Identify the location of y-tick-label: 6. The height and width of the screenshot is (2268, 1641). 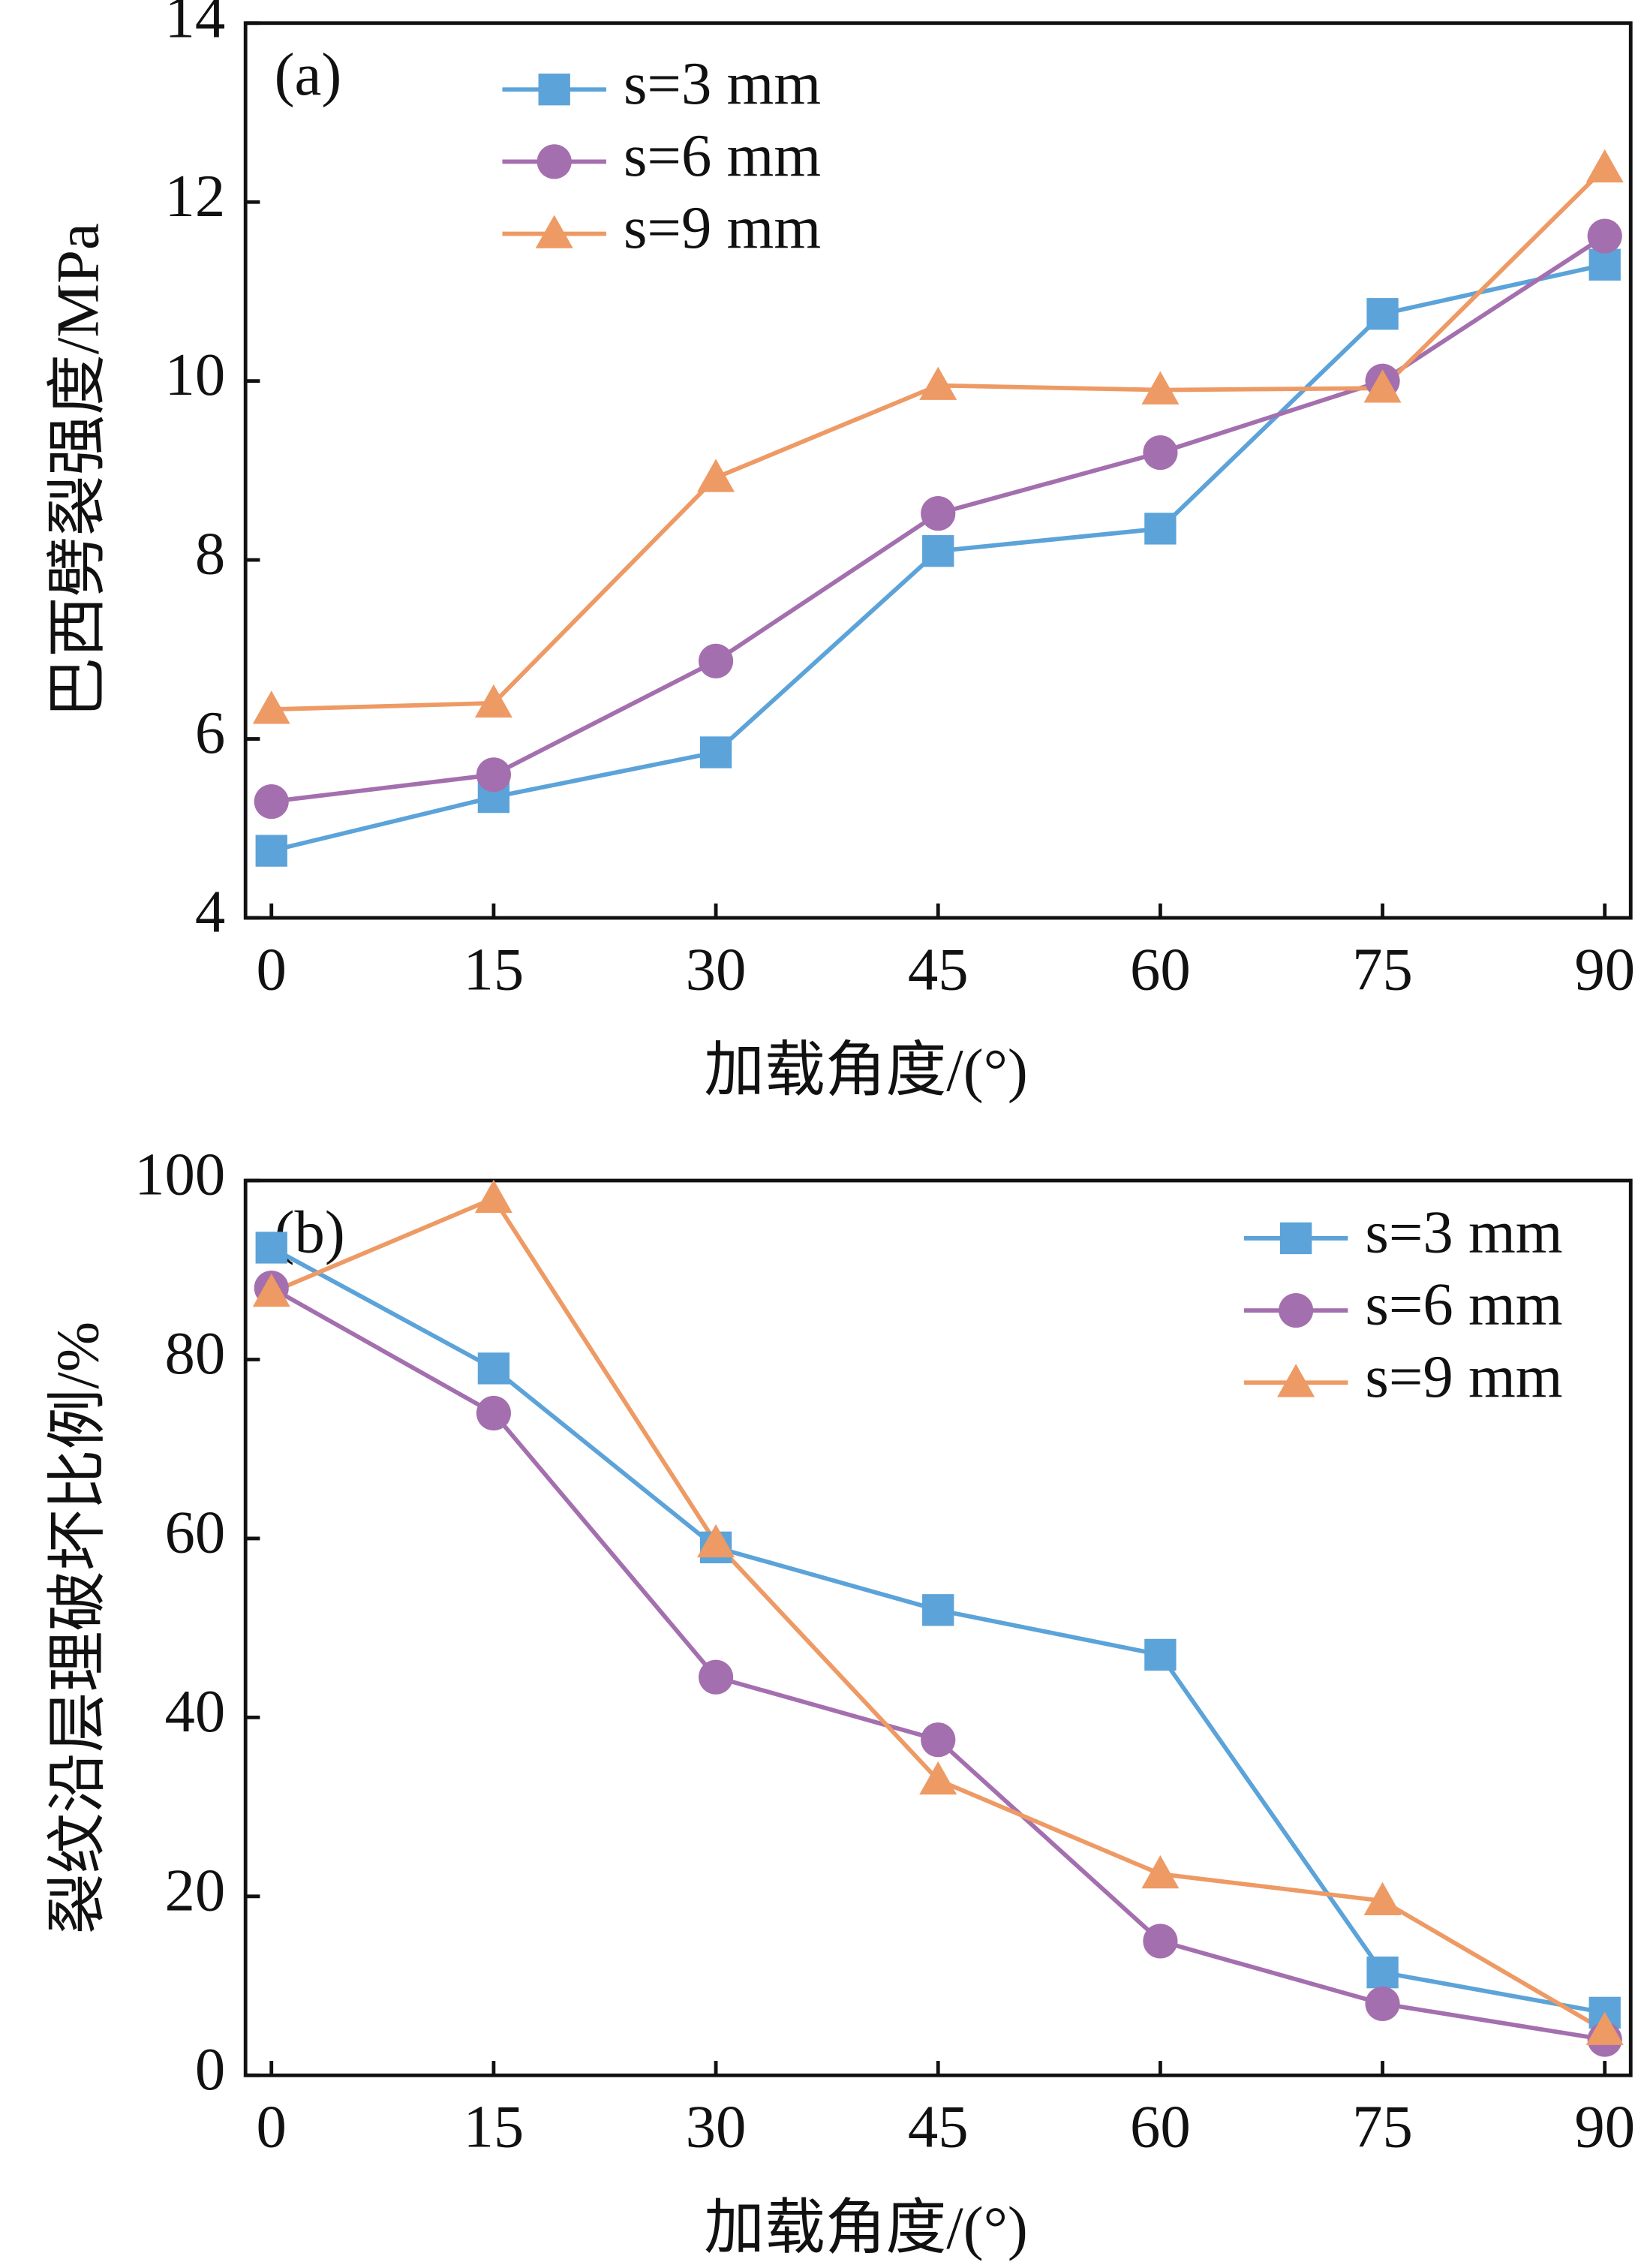
(210, 732).